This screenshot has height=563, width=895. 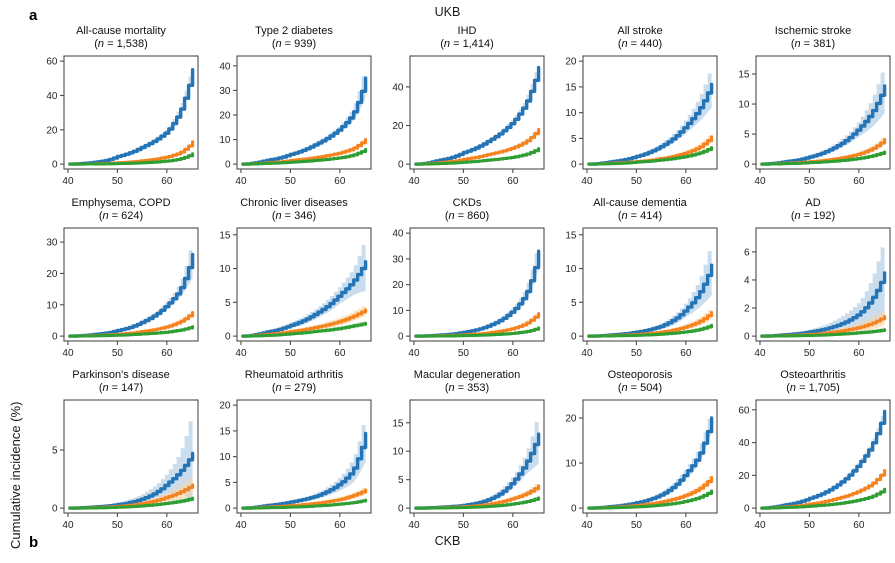 What do you see at coordinates (33, 15) in the screenshot?
I see `panel-label-a: a` at bounding box center [33, 15].